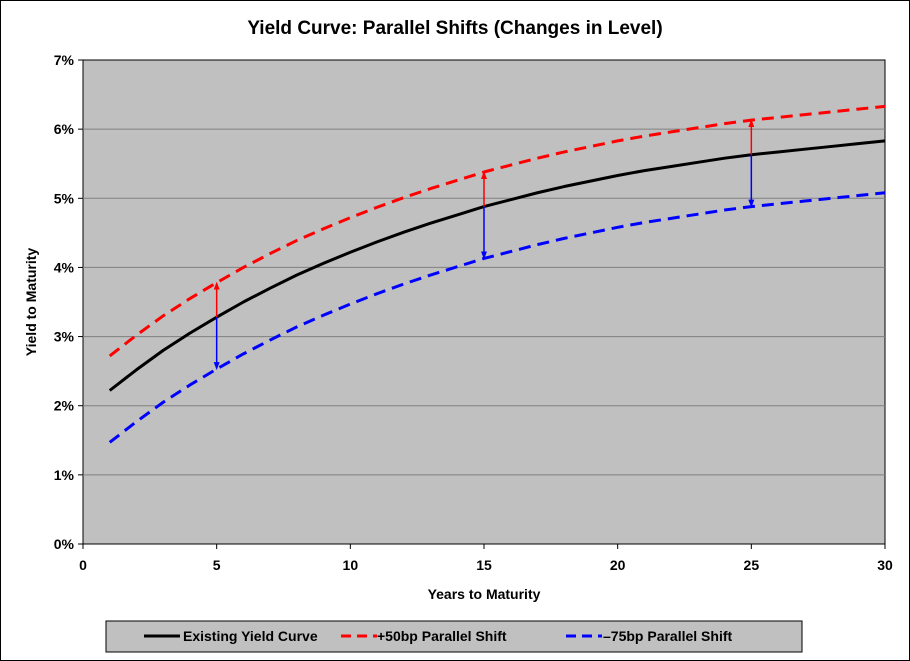  What do you see at coordinates (64, 475) in the screenshot?
I see `y-tick-label: 1%` at bounding box center [64, 475].